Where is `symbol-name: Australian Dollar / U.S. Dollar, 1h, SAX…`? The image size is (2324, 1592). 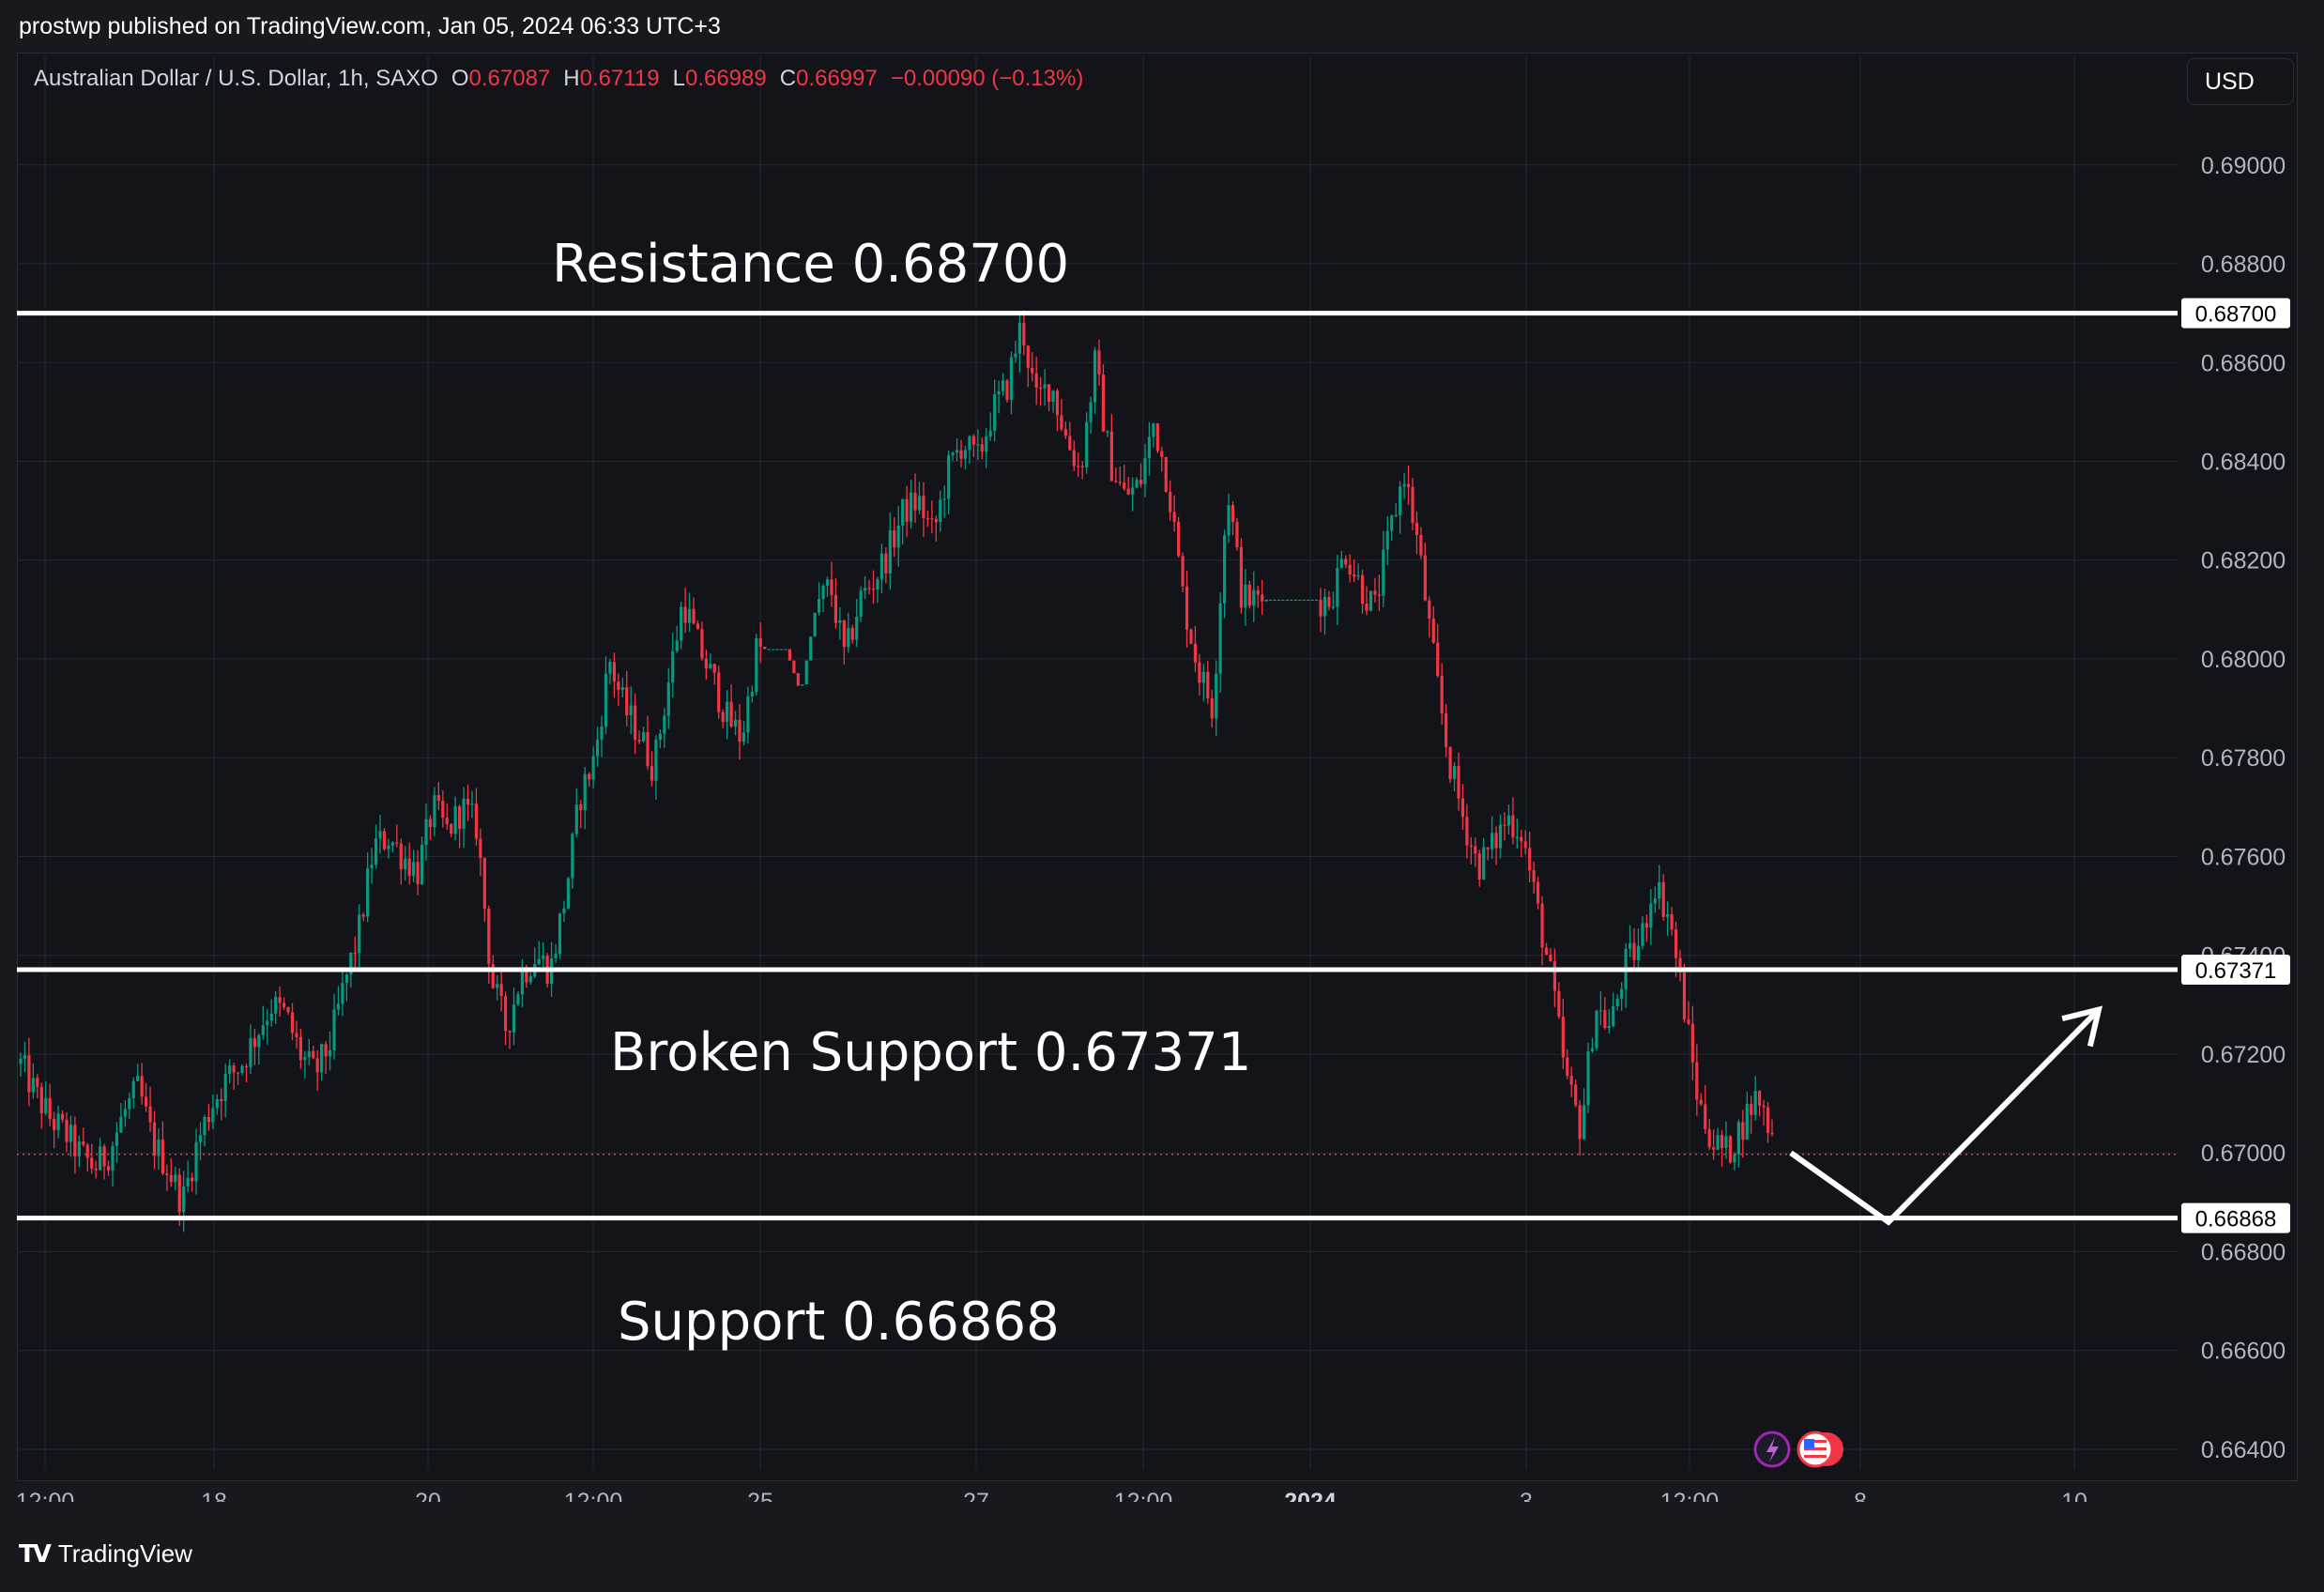 symbol-name: Australian Dollar / U.S. Dollar, 1h, SAX… is located at coordinates (236, 78).